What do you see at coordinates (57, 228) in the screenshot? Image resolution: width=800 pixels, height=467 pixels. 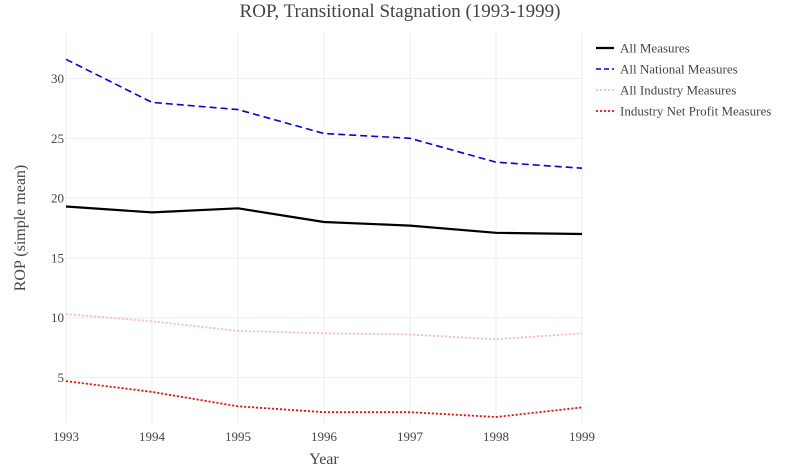 I see `y-tick-labels: 5 10 15 20 25 30` at bounding box center [57, 228].